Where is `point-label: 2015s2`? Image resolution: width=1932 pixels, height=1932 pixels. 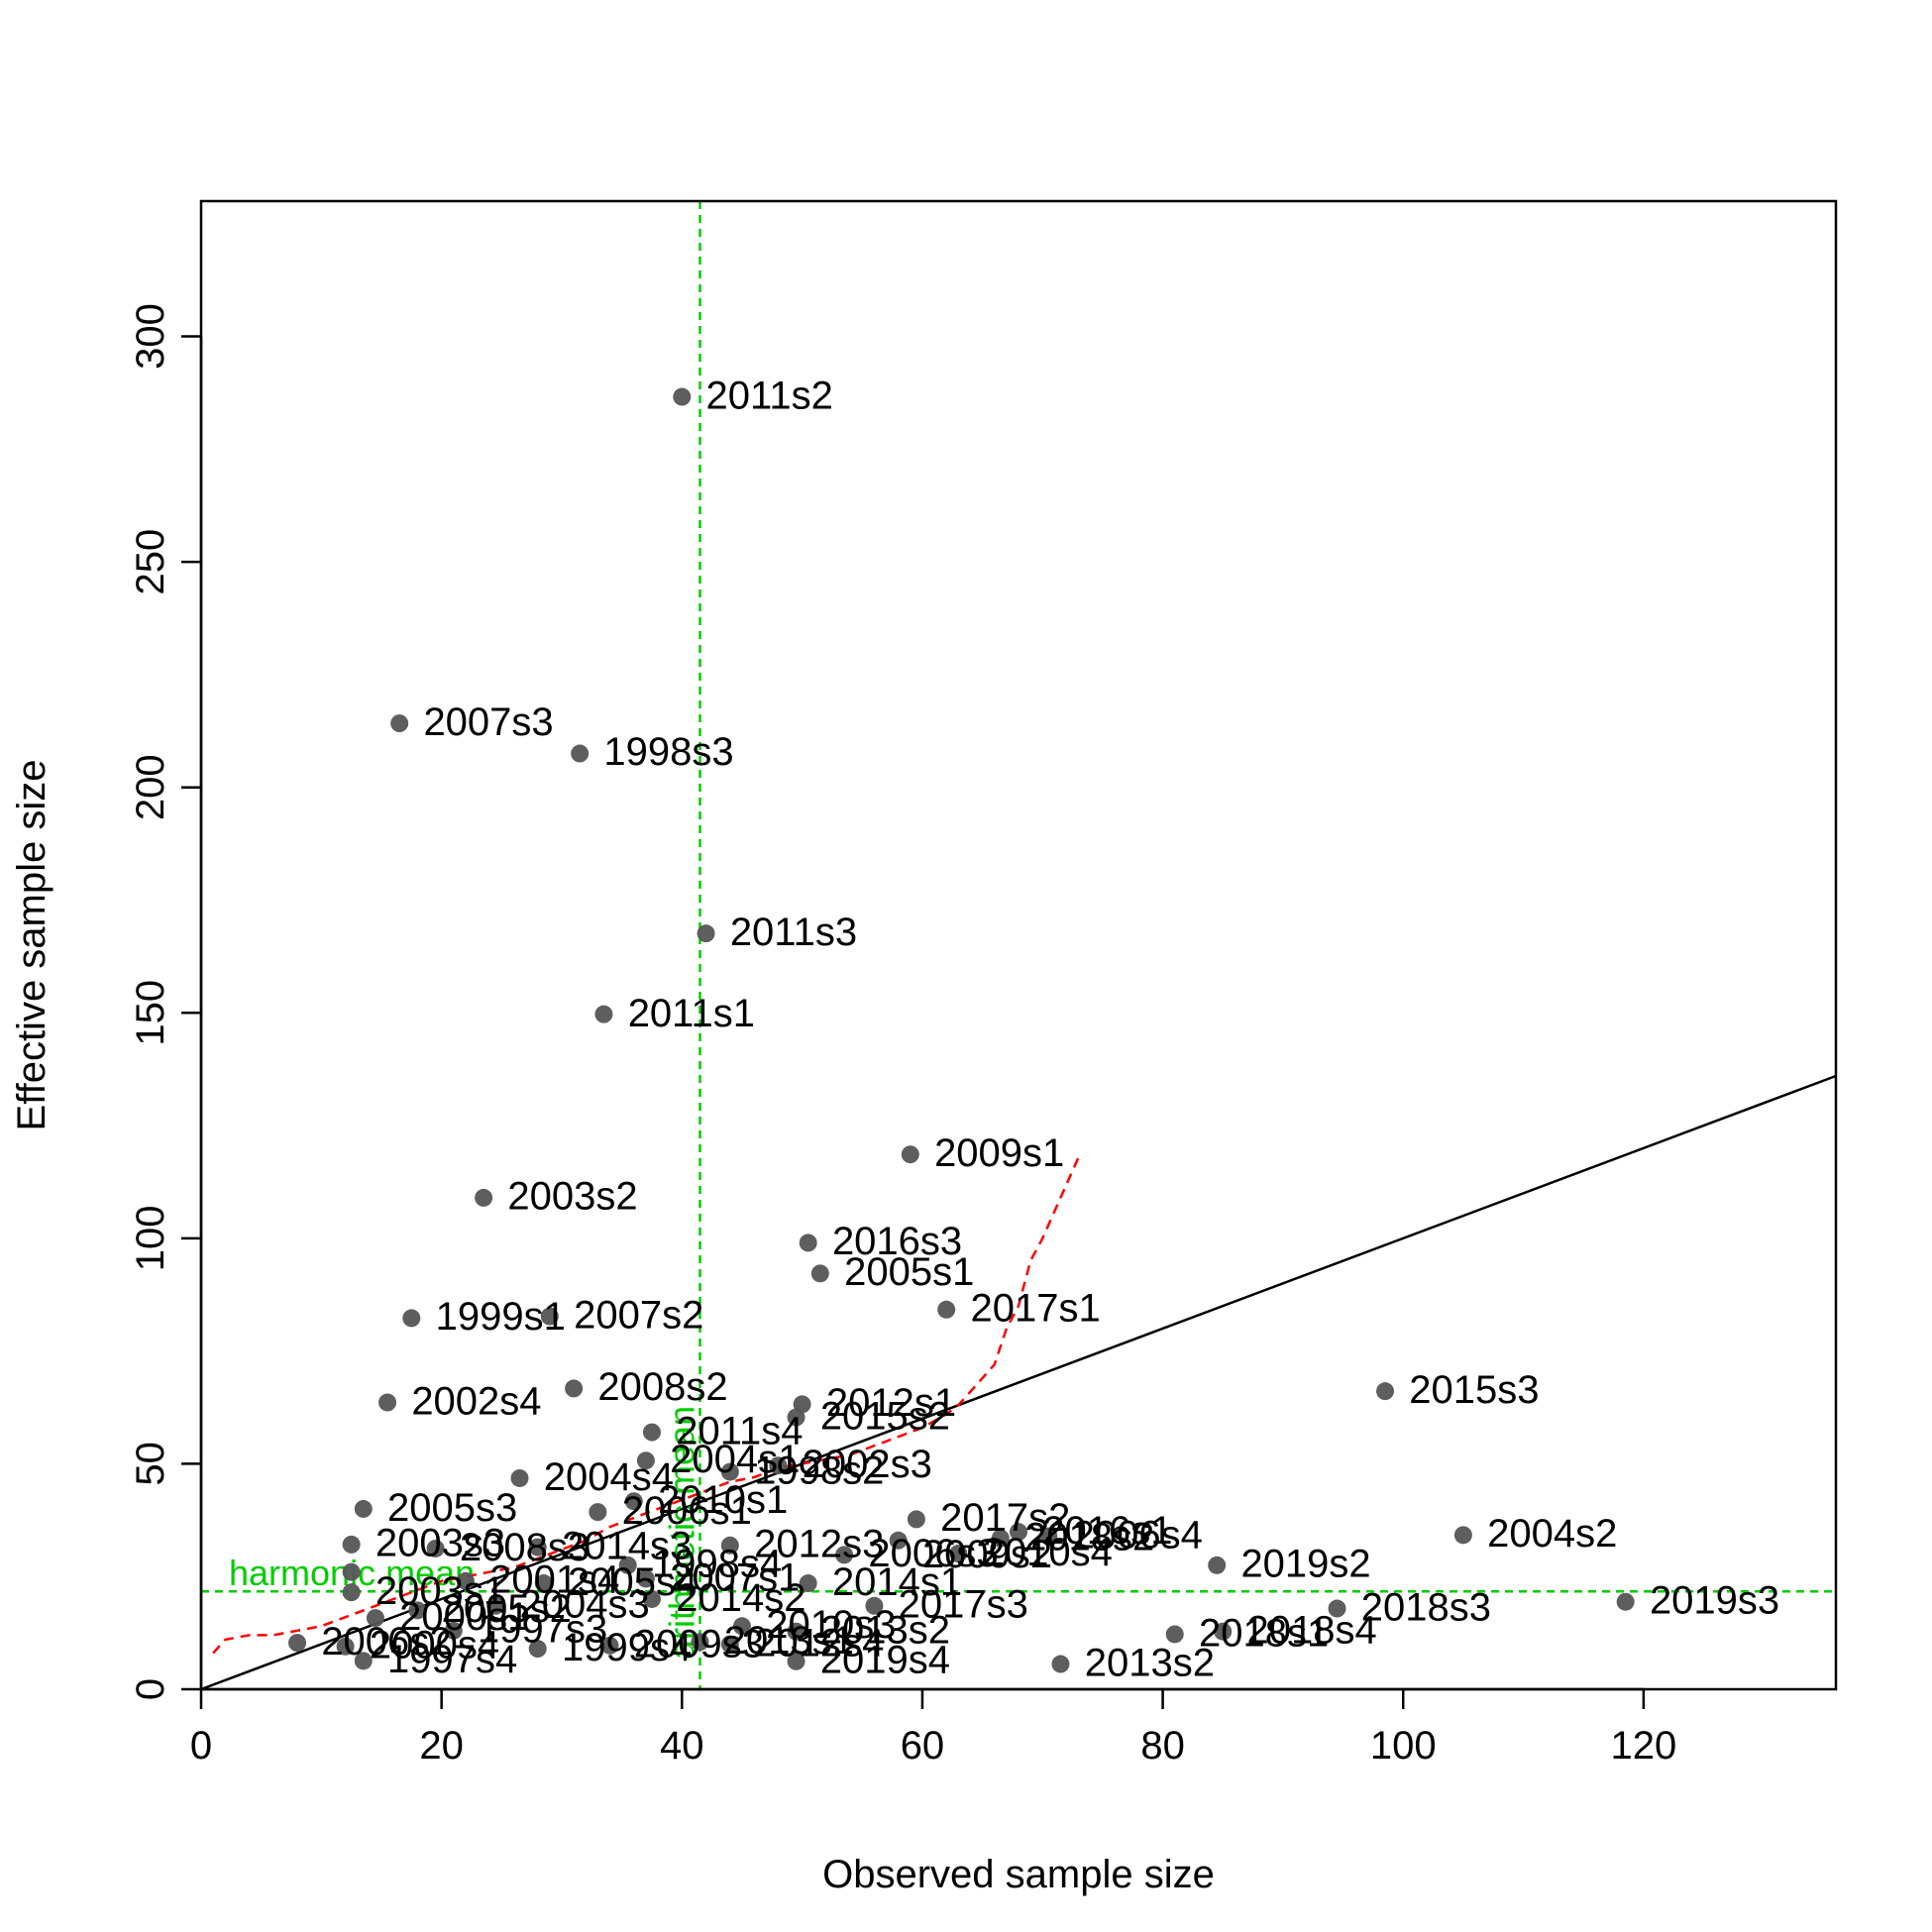 point-label: 2015s2 is located at coordinates (885, 1416).